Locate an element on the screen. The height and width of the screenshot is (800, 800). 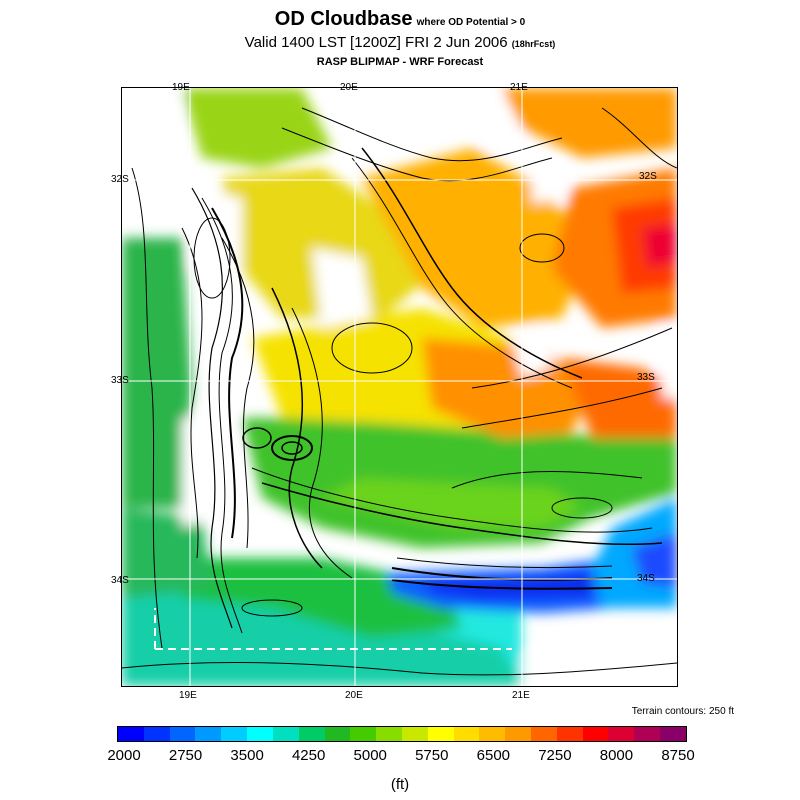
left-lat-label: 34S is located at coordinates (120, 580).